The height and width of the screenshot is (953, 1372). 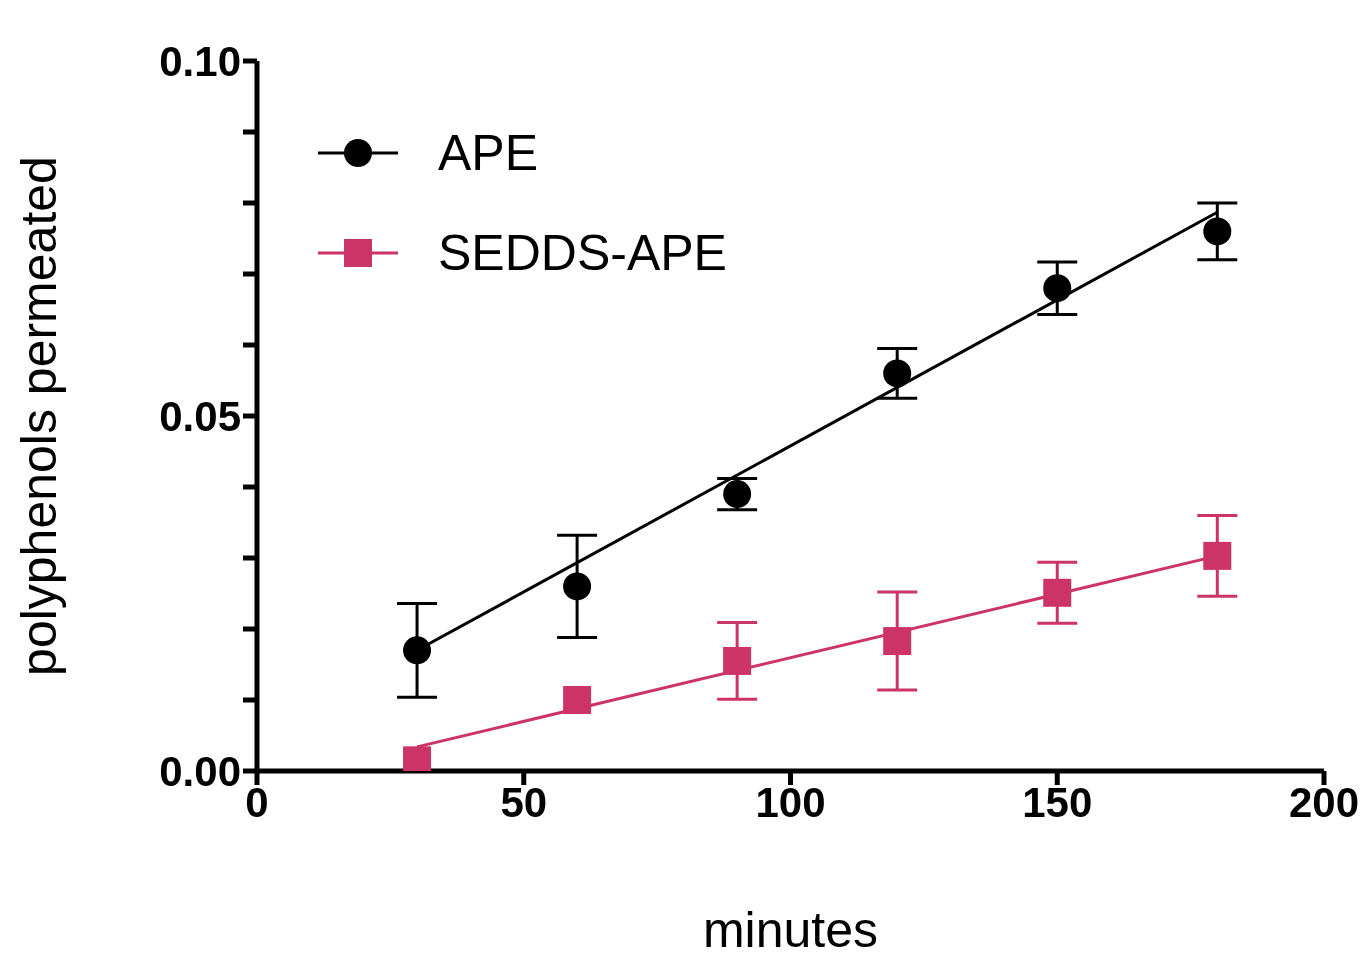 I want to click on y-tick-label: 0.10, so click(x=200, y=61).